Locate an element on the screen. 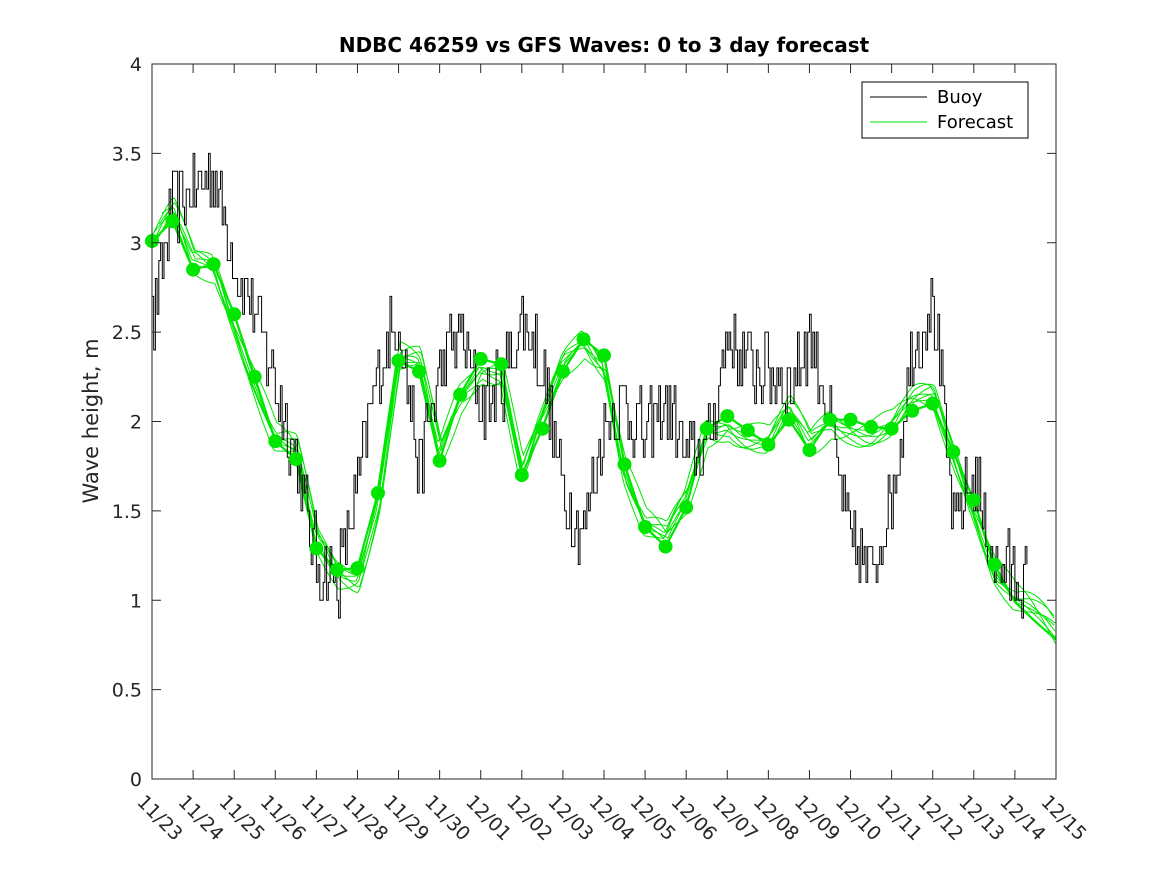 The height and width of the screenshot is (880, 1167). y-tick-label-4: 2 is located at coordinates (136, 423).